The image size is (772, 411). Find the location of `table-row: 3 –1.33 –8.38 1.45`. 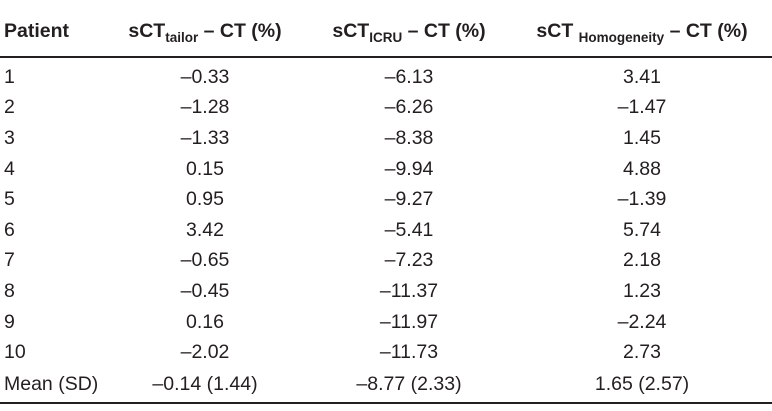

table-row: 3 –1.33 –8.38 1.45 is located at coordinates (386, 138).